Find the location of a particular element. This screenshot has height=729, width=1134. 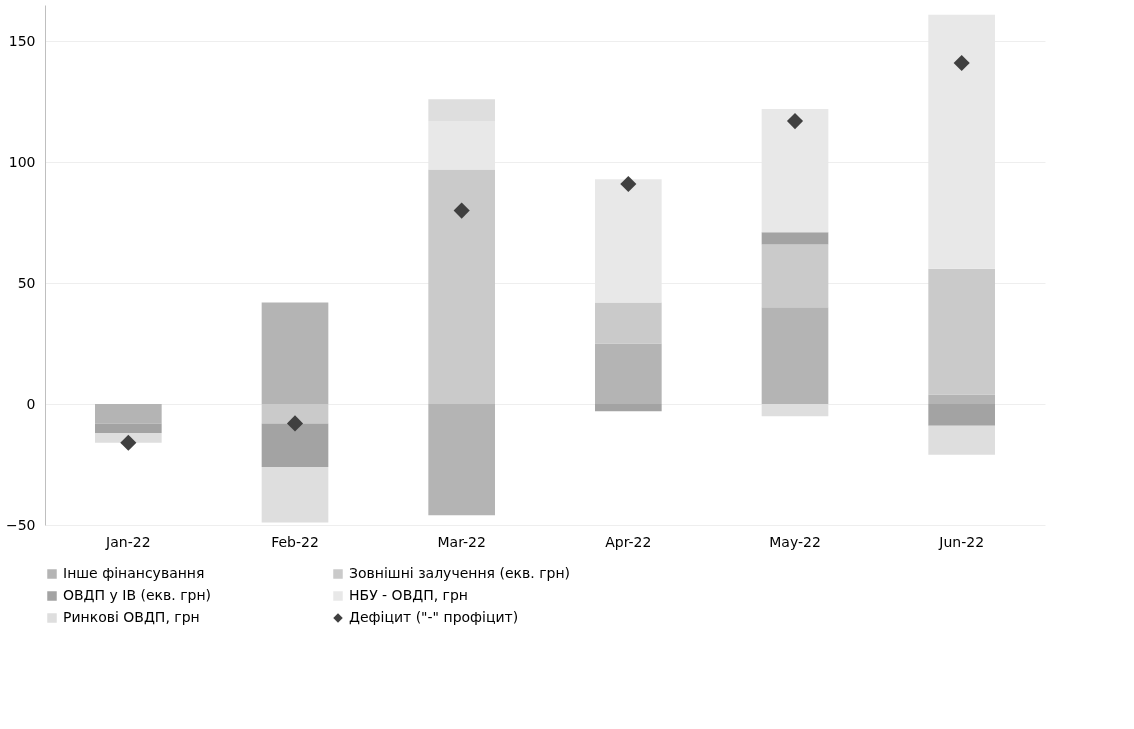

legend-label: Інше фінансування is located at coordinates (134, 573).